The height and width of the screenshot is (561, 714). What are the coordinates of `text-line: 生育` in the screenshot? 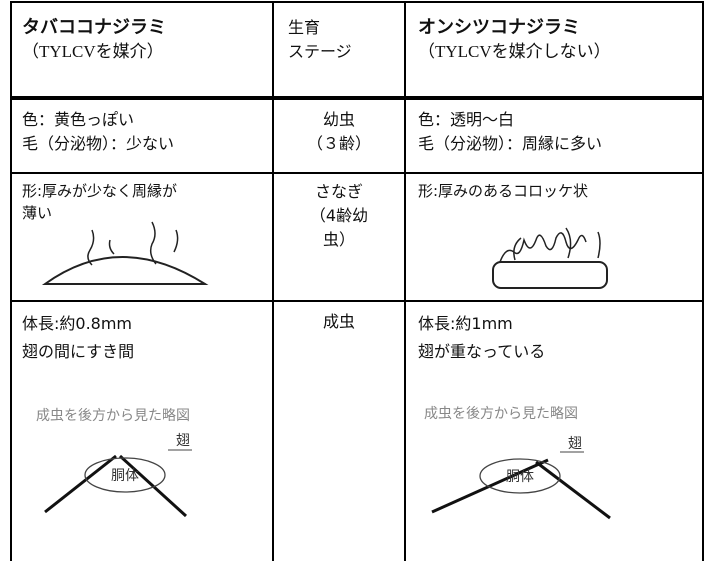 It's located at (304, 27).